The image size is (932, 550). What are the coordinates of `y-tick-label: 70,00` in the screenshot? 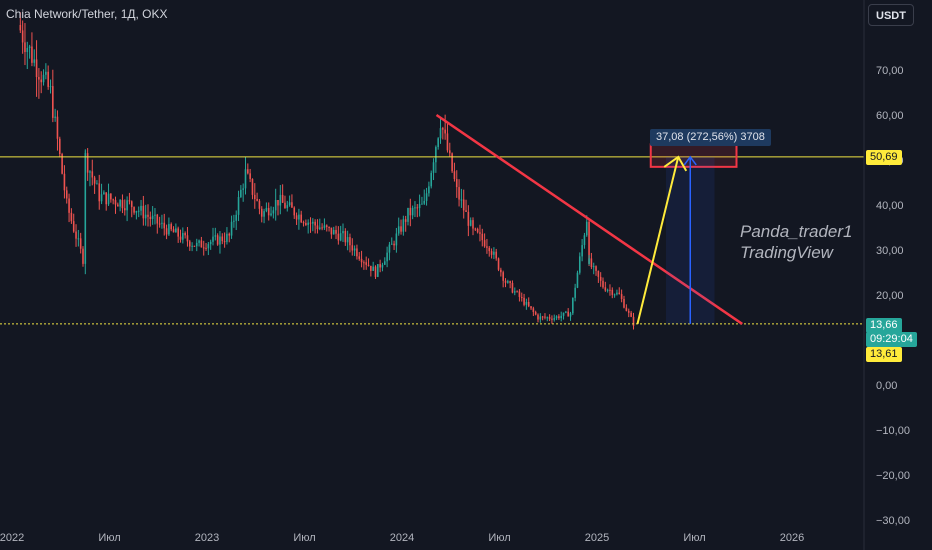 It's located at (890, 71).